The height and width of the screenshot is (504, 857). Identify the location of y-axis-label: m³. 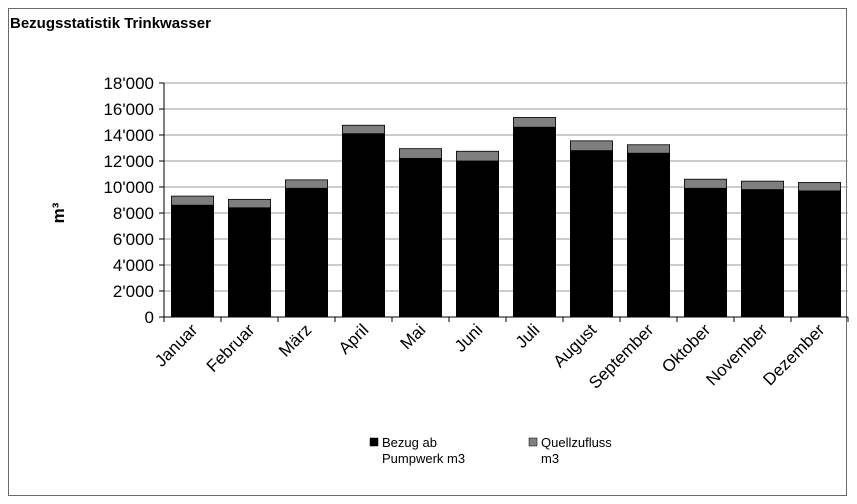
(58, 212).